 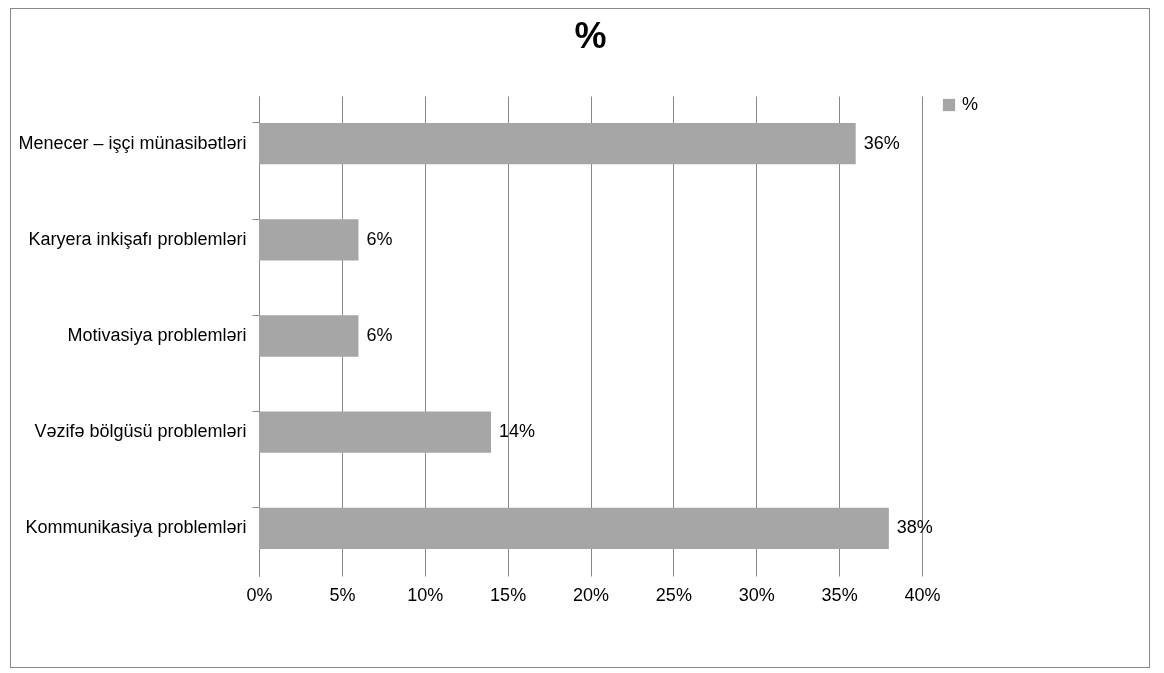 I want to click on x-tick-label: 40%, so click(x=922, y=594).